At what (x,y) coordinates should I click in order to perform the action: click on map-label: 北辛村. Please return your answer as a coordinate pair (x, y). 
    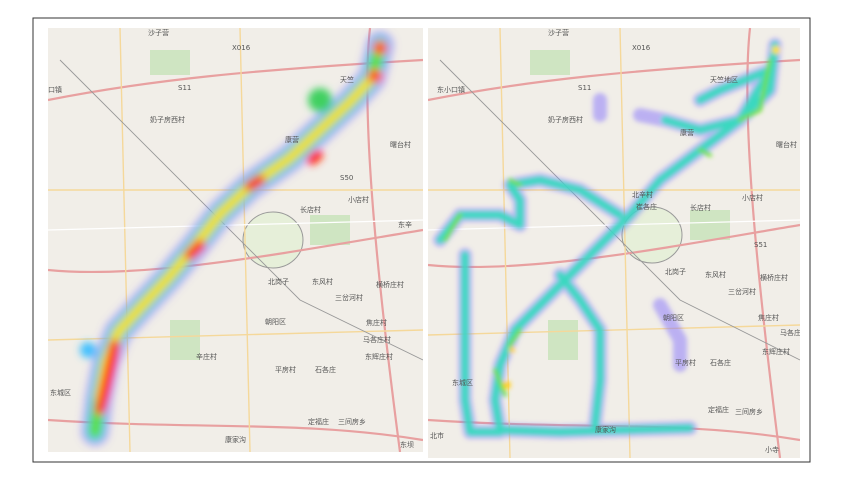
    Looking at the image, I should click on (642, 194).